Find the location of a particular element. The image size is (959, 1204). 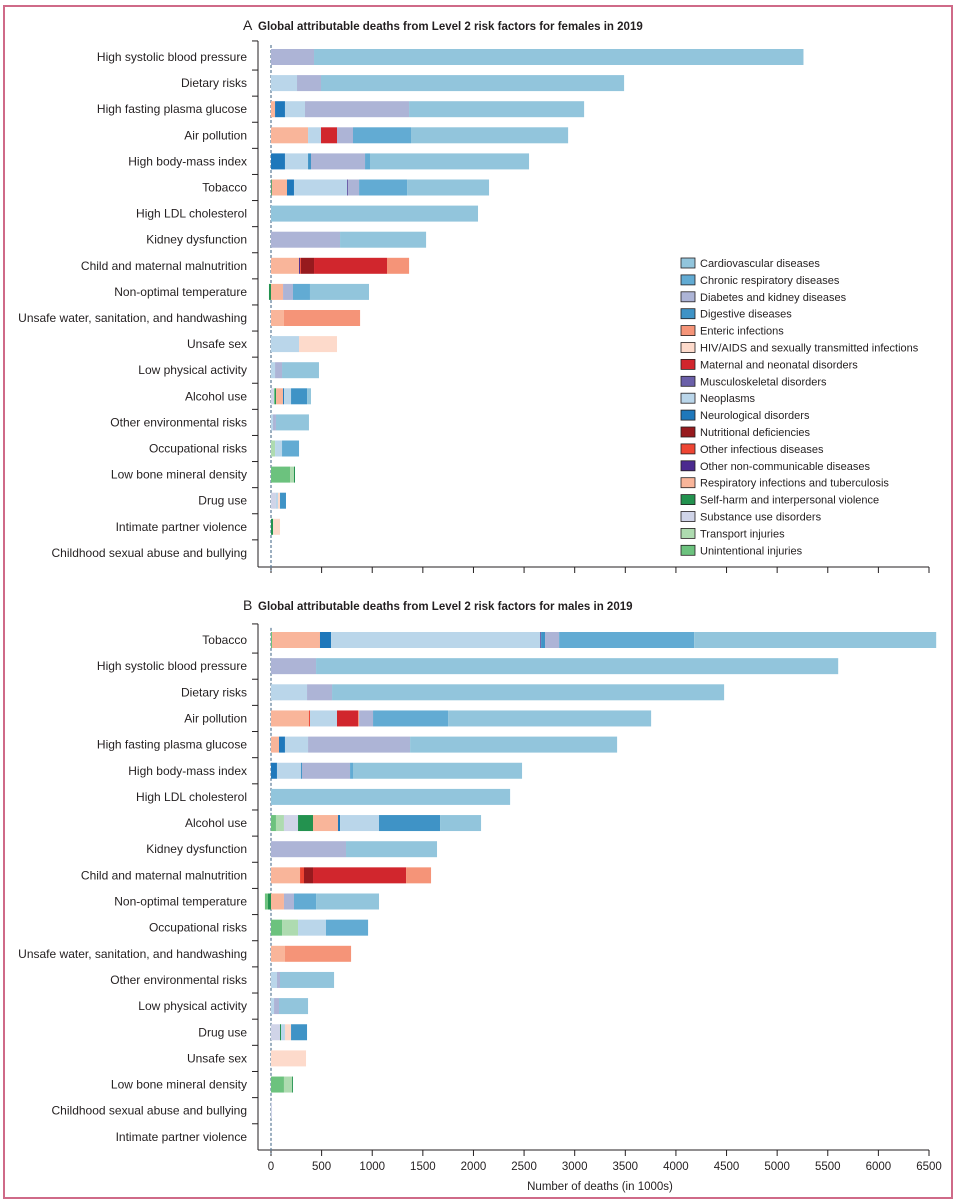

x-tick-label: 3000 is located at coordinates (575, 1167).